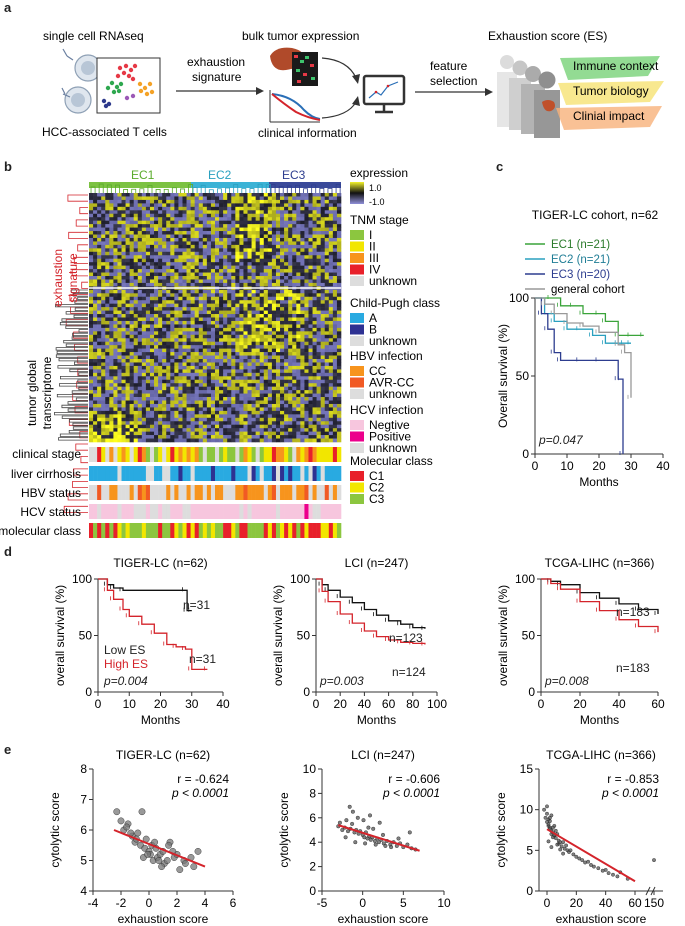 Image resolution: width=685 pixels, height=926 pixels. Describe the element at coordinates (377, 488) in the screenshot. I see `legend-mc-label: C2` at that location.